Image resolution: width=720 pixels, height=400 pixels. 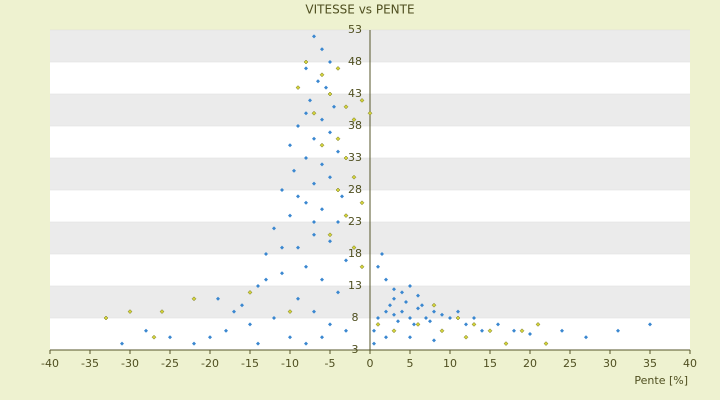 I want to click on x-tick-label: 30, so click(x=610, y=363).